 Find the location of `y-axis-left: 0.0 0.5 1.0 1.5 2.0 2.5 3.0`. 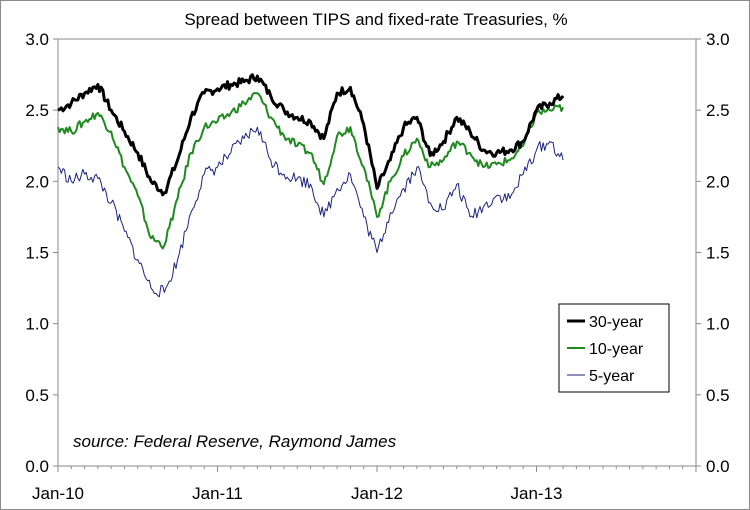

y-axis-left: 0.0 0.5 1.0 1.5 2.0 2.5 3.0 is located at coordinates (41, 253).